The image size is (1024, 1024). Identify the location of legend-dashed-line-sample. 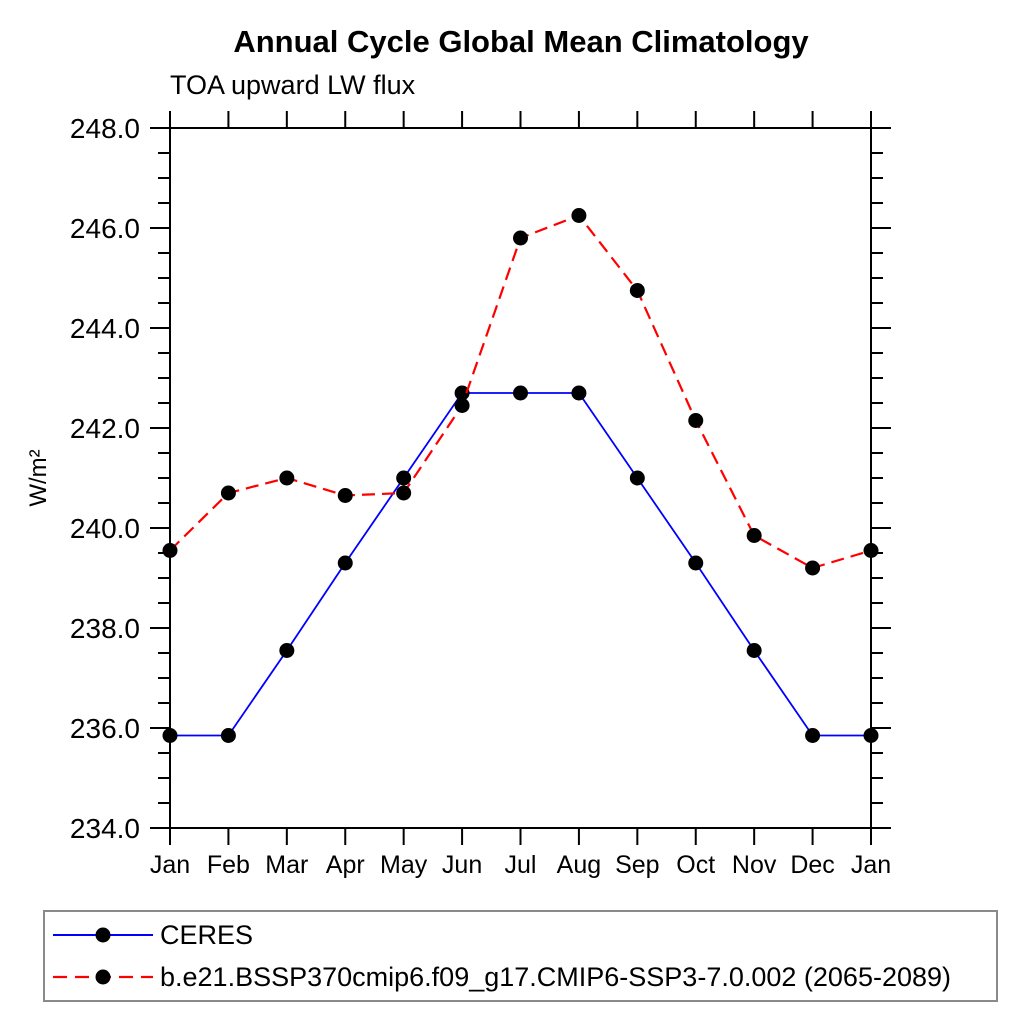
(103, 977).